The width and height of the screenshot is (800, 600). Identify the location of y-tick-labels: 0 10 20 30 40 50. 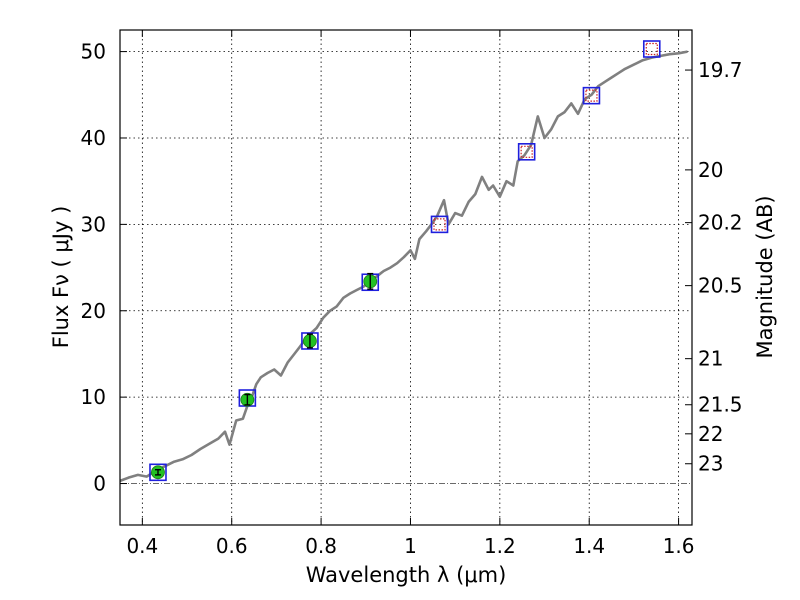
(93, 268).